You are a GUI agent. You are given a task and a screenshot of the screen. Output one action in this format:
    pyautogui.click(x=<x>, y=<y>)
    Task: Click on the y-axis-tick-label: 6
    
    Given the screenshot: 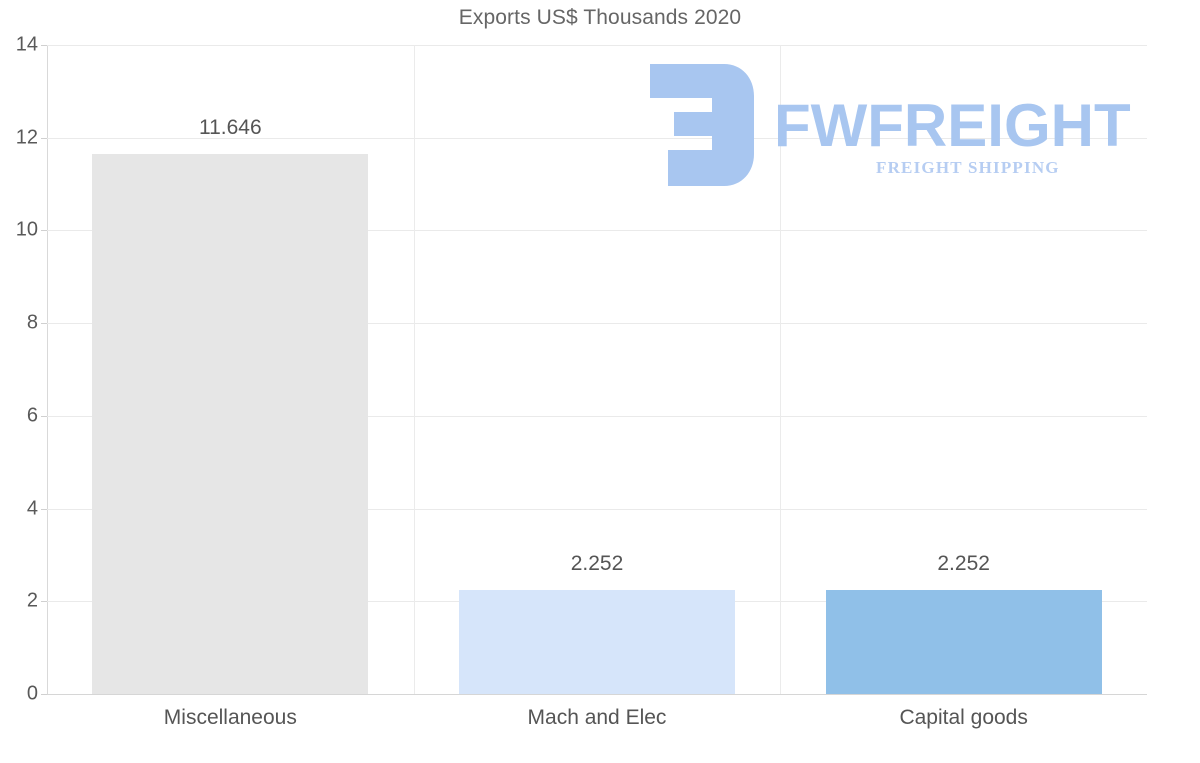 What is the action you would take?
    pyautogui.click(x=32, y=415)
    